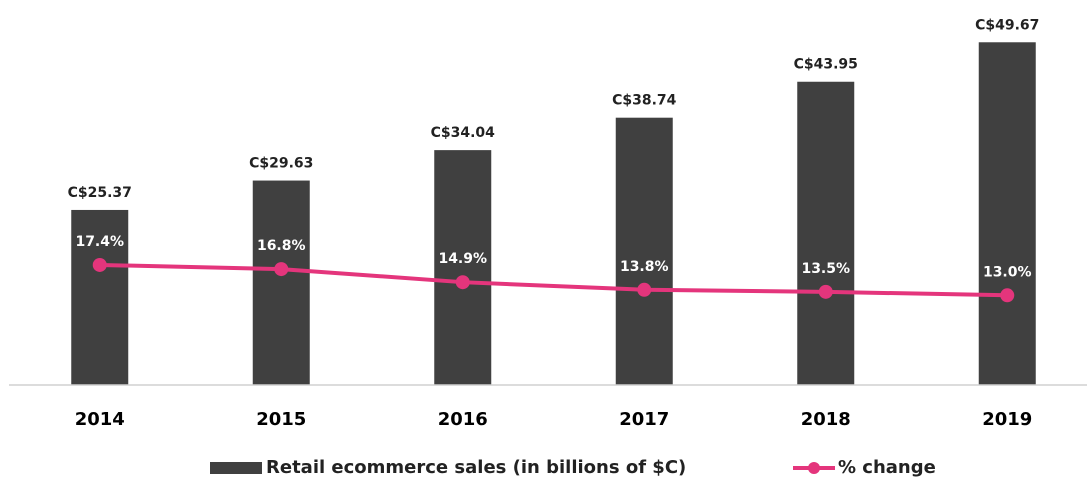  What do you see at coordinates (1007, 25) in the screenshot?
I see `bar-value-label: C$49.67` at bounding box center [1007, 25].